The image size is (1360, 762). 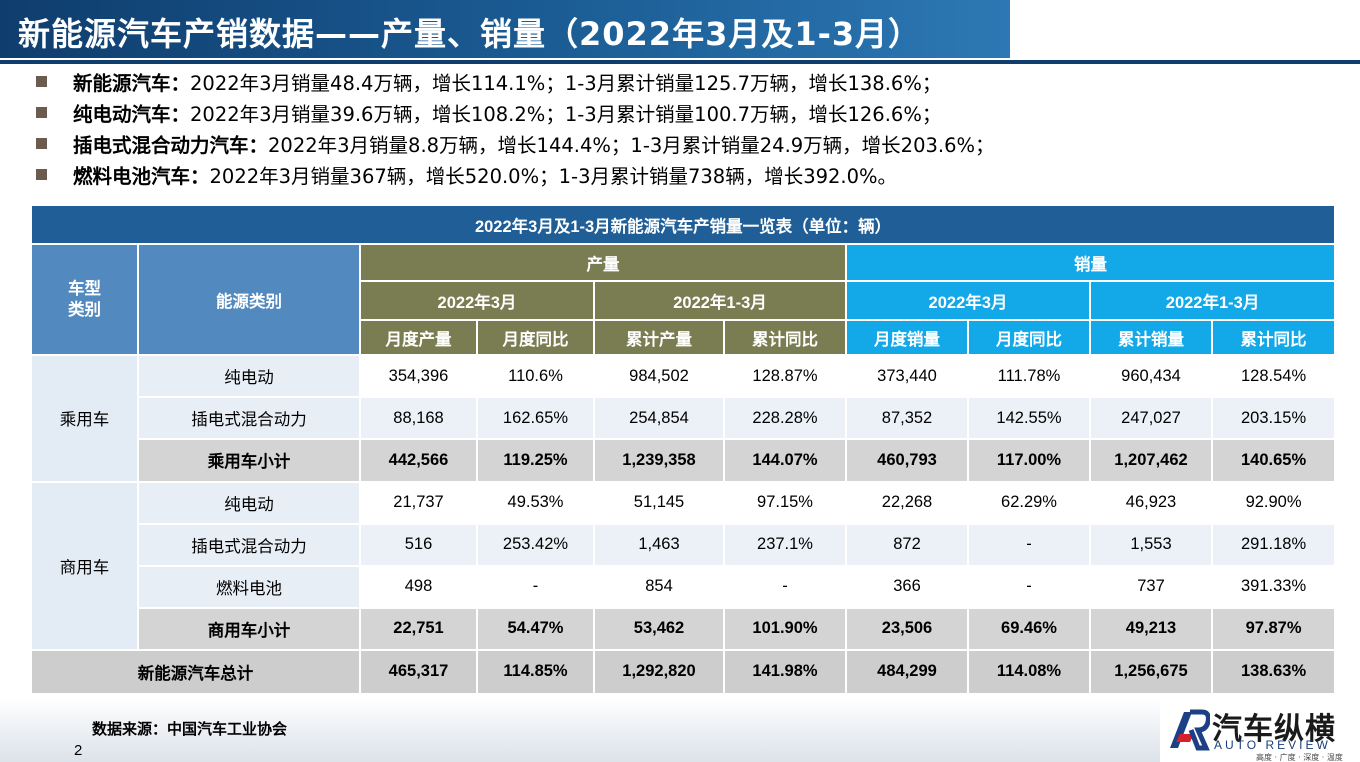 What do you see at coordinates (907, 671) in the screenshot?
I see `value-cell: 484,299` at bounding box center [907, 671].